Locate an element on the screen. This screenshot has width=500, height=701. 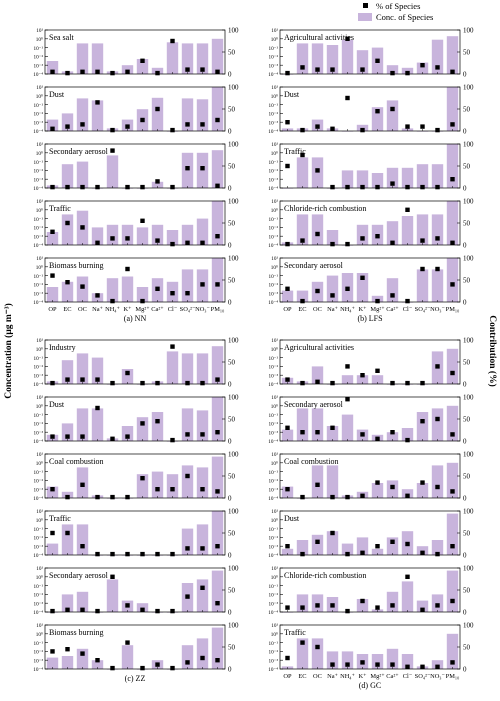
profile-panel: 10⁻⁴ 10⁻³ 10⁻² 10⁻¹ 10⁰ 10¹ 0 50 100 Traffic is located at coordinates (136, 224).